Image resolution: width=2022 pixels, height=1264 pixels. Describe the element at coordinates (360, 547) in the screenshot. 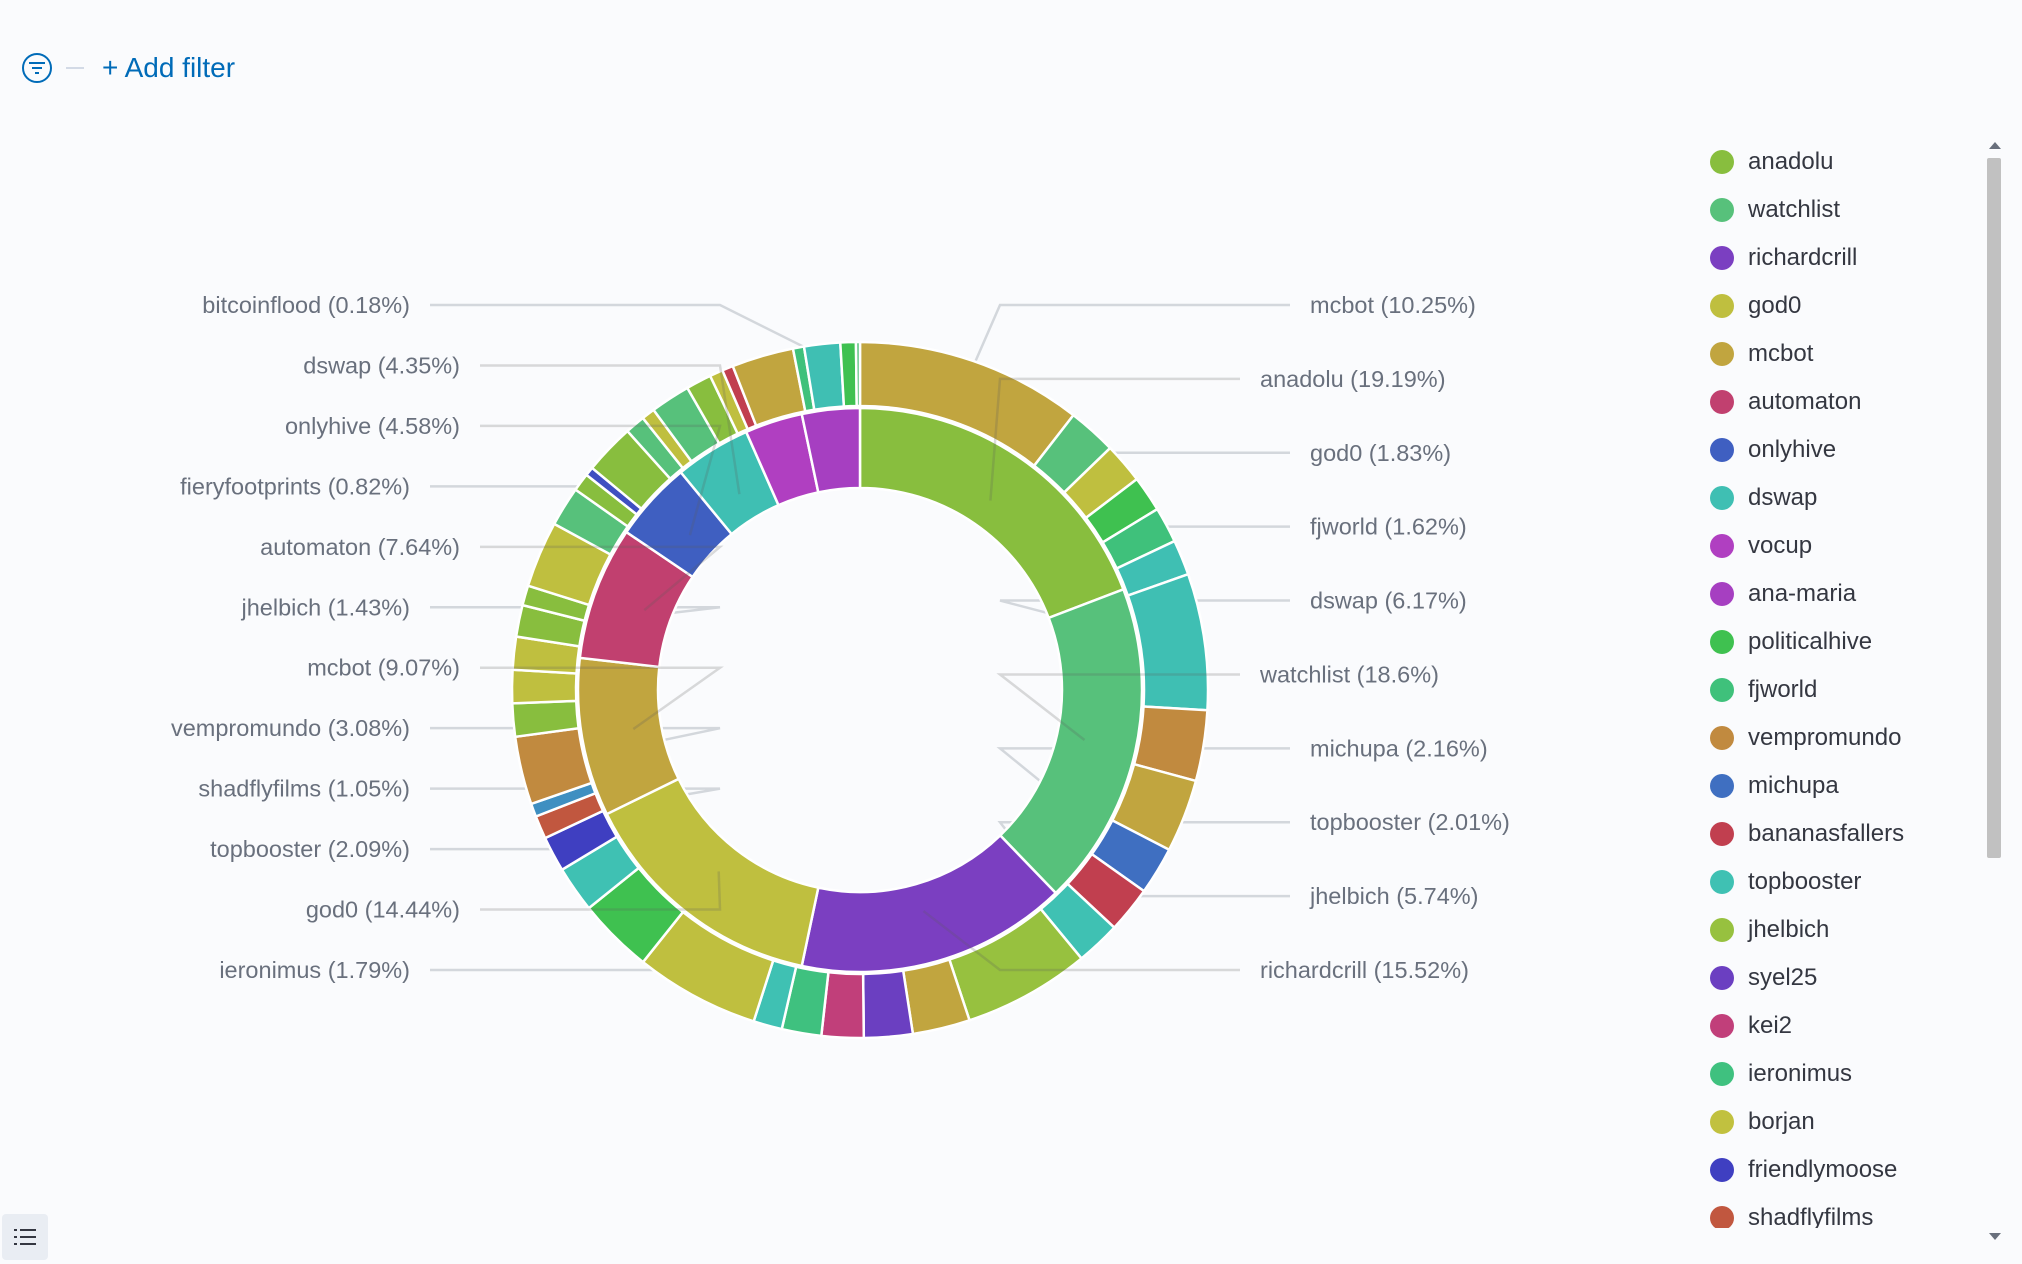

I see `slice-label: automaton (7.64%)` at that location.